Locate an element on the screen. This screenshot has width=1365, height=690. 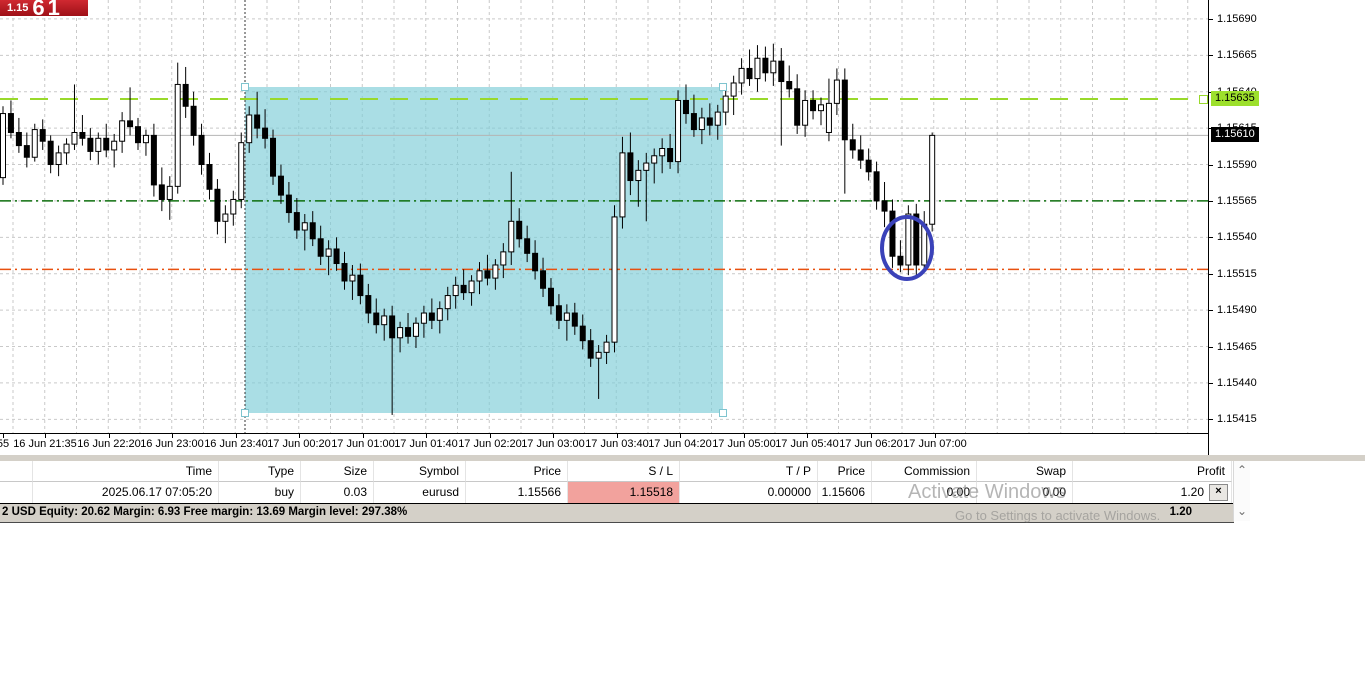
row-blank is located at coordinates (16, 492).